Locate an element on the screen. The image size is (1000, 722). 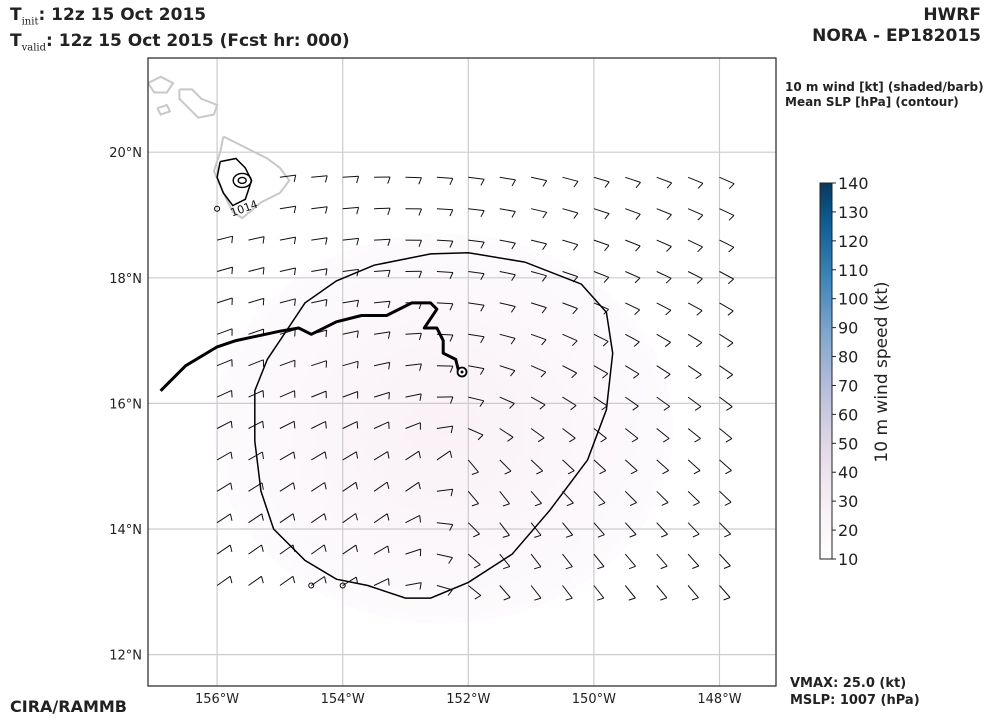
coastline-segment is located at coordinates (251, 177).